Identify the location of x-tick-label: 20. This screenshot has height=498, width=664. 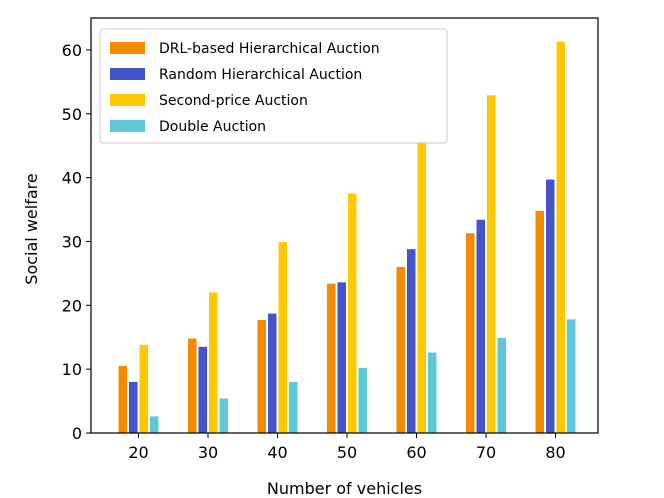
(138, 452).